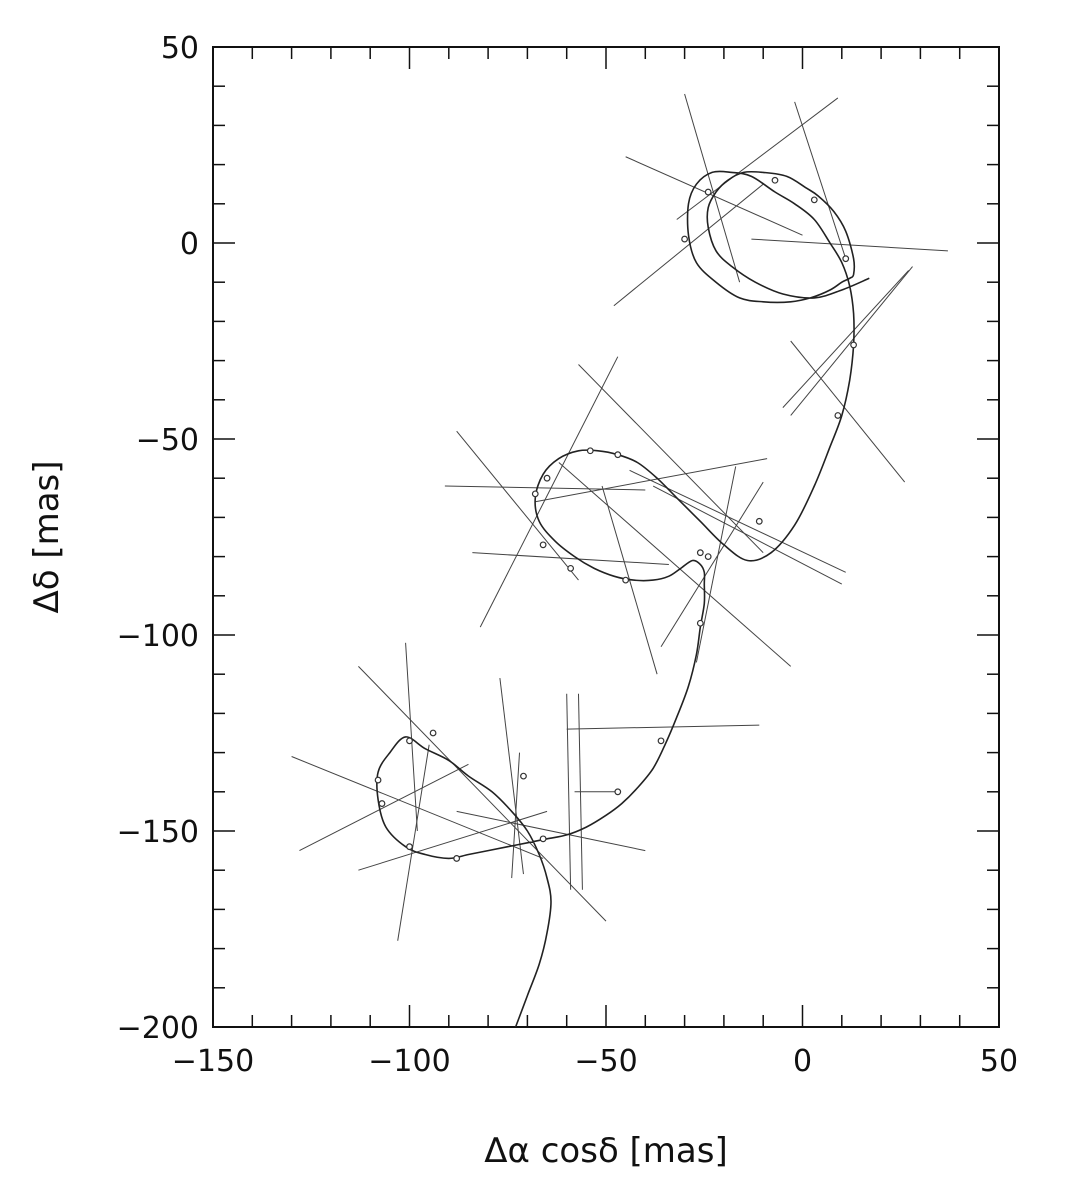 The image size is (1080, 1200). Describe the element at coordinates (409, 1061) in the screenshot. I see `x-tick-label: −100` at that location.